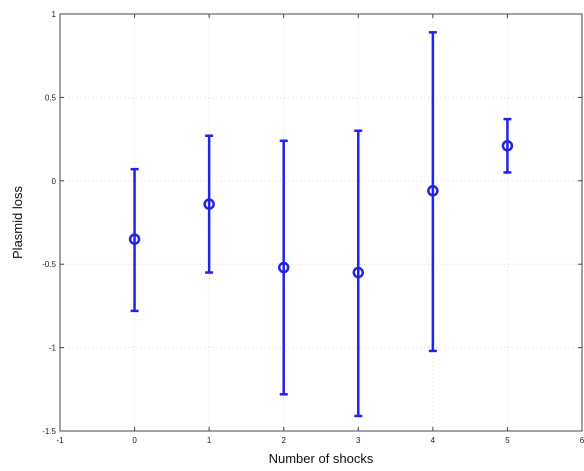  What do you see at coordinates (433, 440) in the screenshot?
I see `x-tick-label: 4` at bounding box center [433, 440].